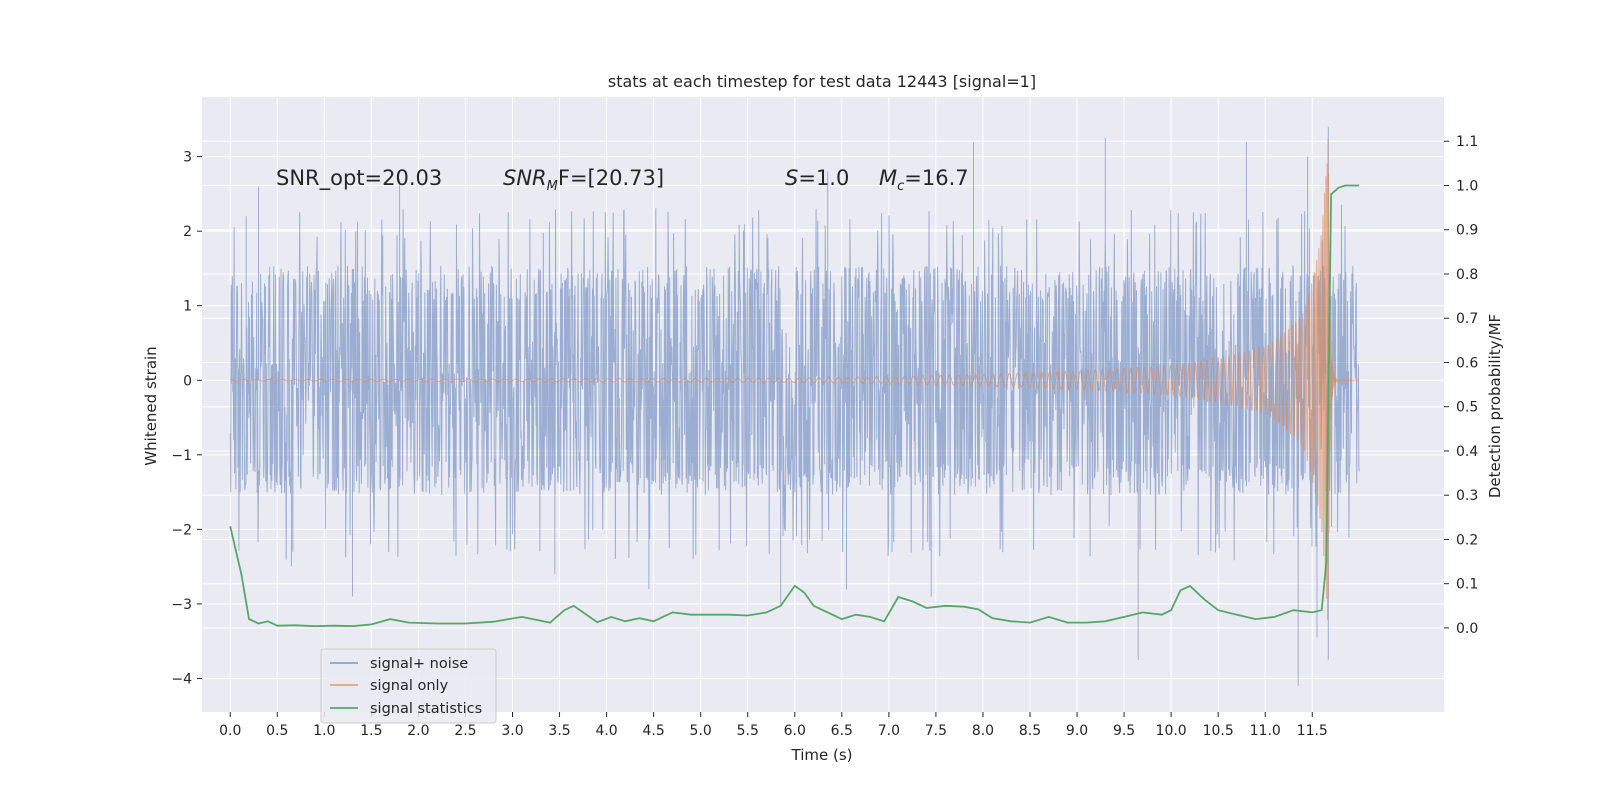  Describe the element at coordinates (230, 731) in the screenshot. I see `x-tick-label: 0.0` at that location.